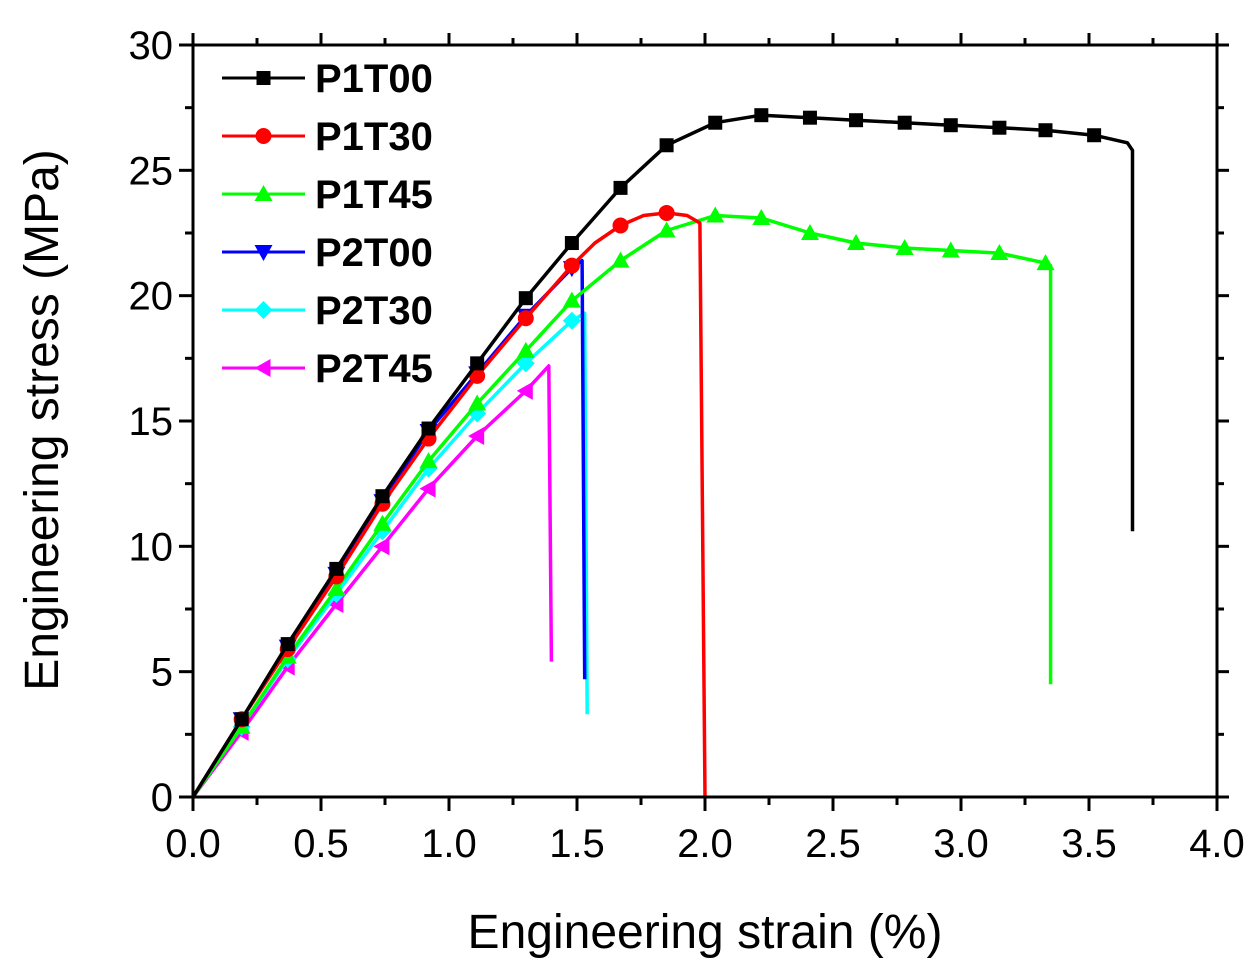  Describe the element at coordinates (321, 844) in the screenshot. I see `x-tick-label: 0.5` at that location.